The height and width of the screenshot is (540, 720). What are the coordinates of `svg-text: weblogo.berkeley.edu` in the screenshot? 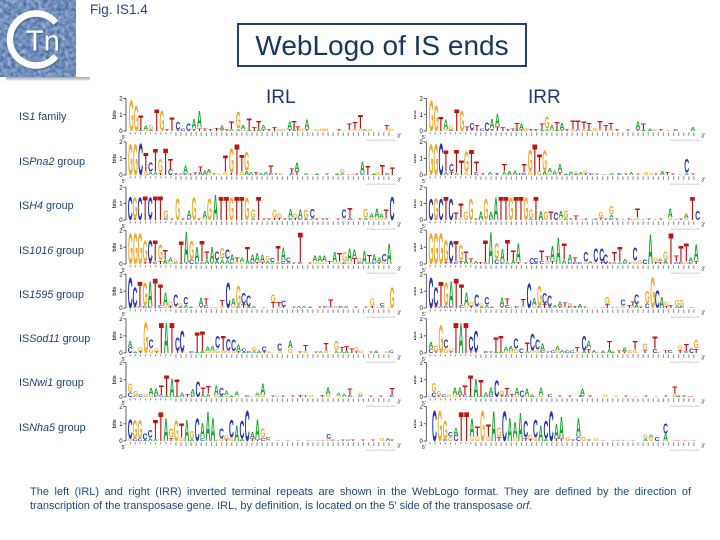 It's located at (685, 450).